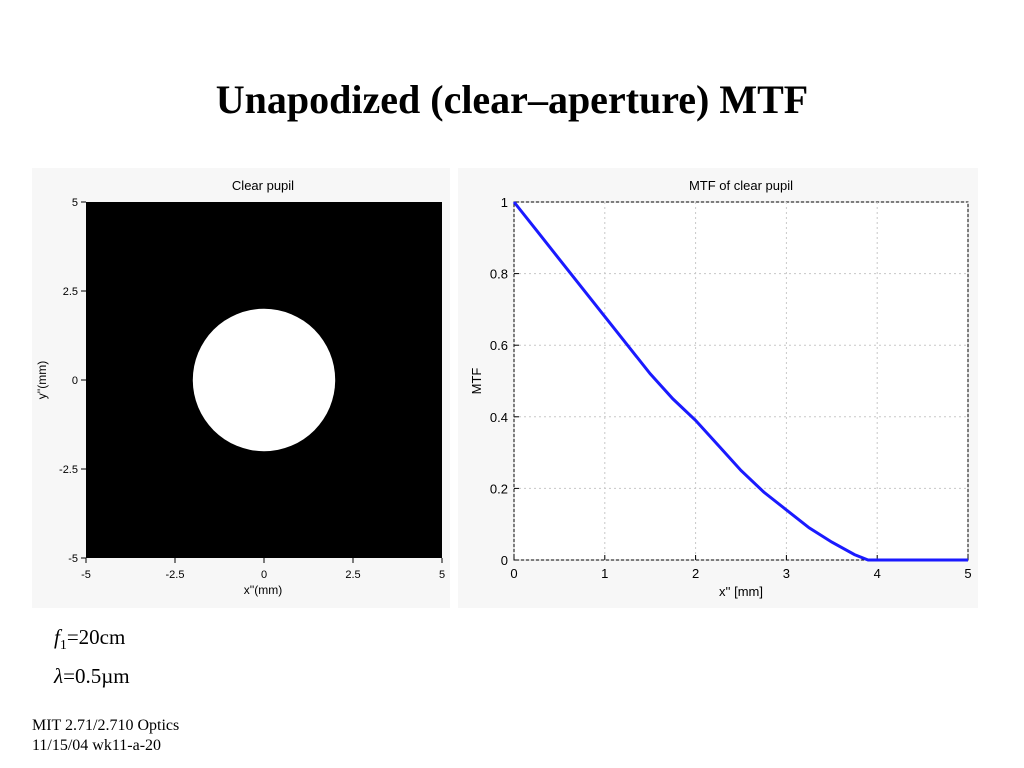  Describe the element at coordinates (264, 575) in the screenshot. I see `pupil-x-tick-label: 0` at that location.